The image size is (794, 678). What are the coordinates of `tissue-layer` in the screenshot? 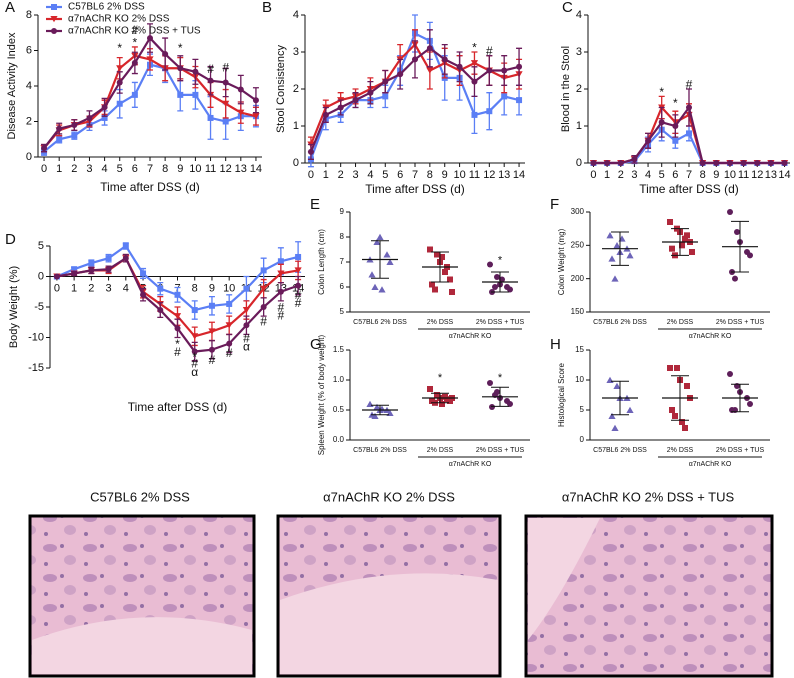 It's located at (142, 645).